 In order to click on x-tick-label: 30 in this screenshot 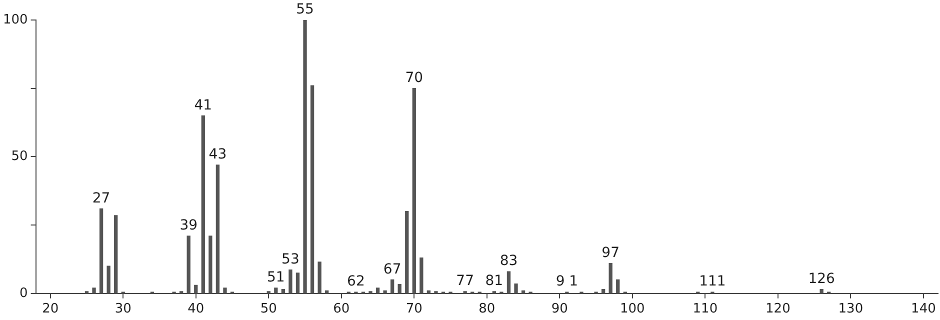, I will do `click(123, 309)`.